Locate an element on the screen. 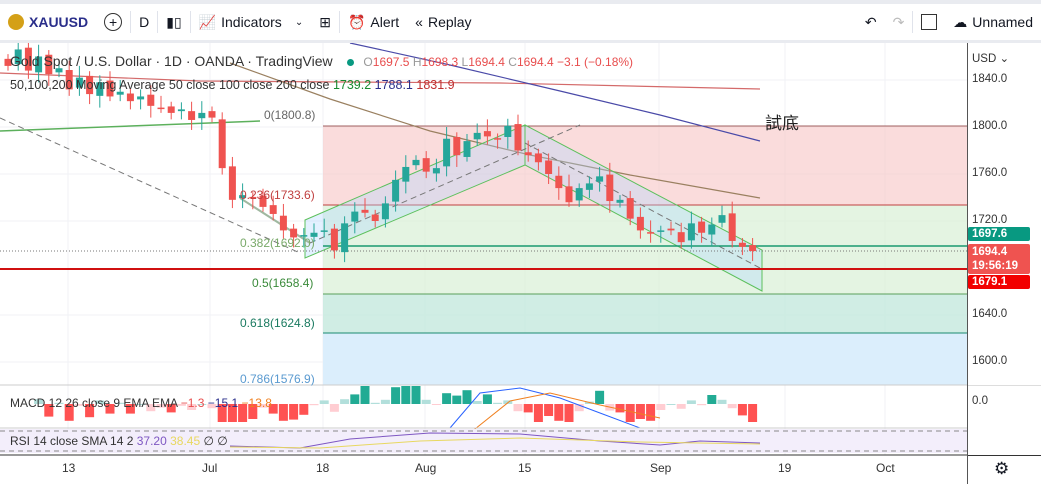 The width and height of the screenshot is (1041, 484). interval-button: D is located at coordinates (144, 22).